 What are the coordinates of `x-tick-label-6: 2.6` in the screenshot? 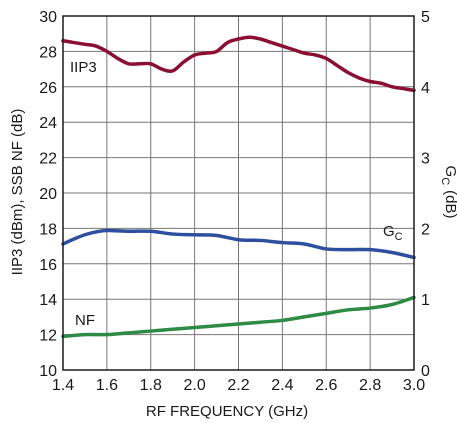 It's located at (326, 385).